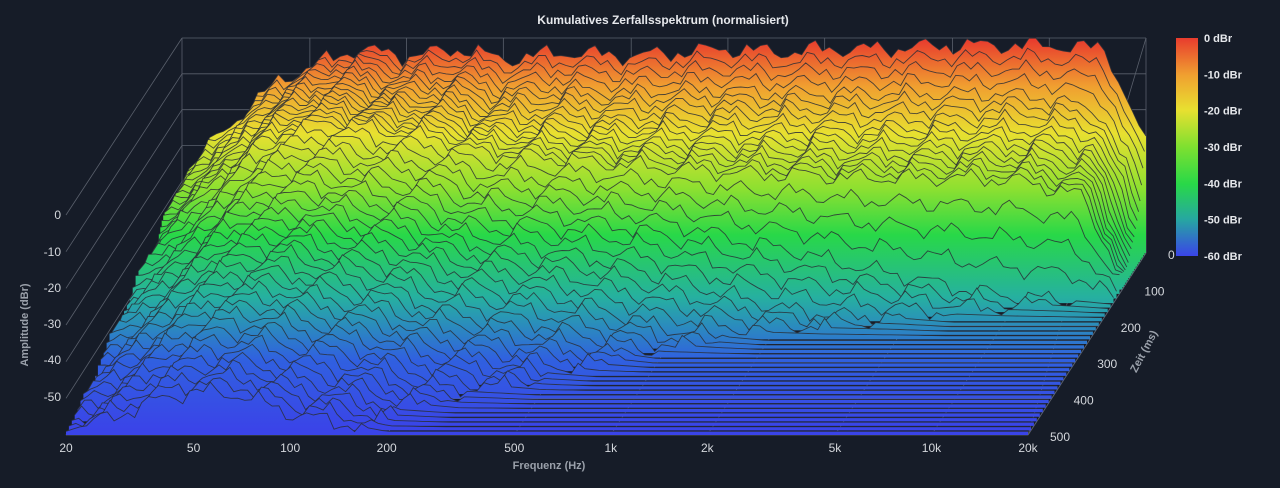  I want to click on x-tick-label: 100, so click(290, 448).